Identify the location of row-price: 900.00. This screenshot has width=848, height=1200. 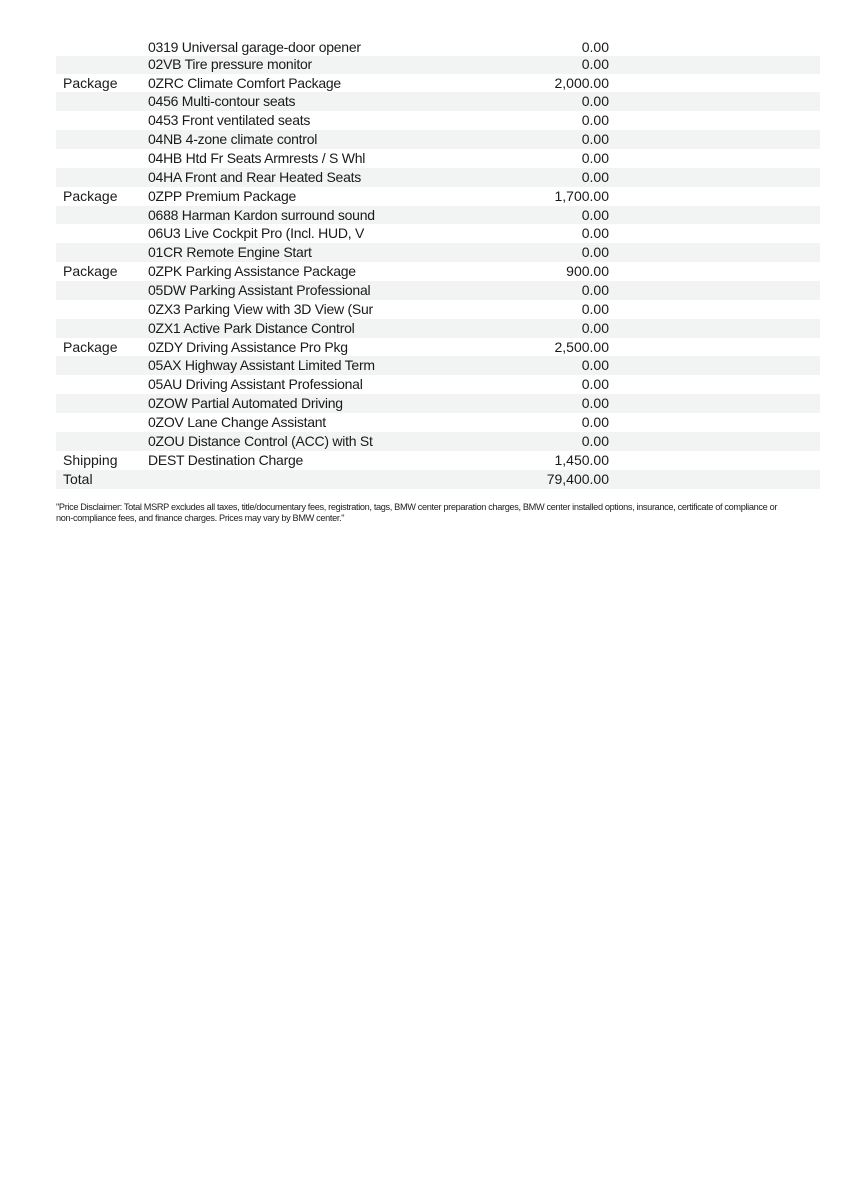
(587, 271).